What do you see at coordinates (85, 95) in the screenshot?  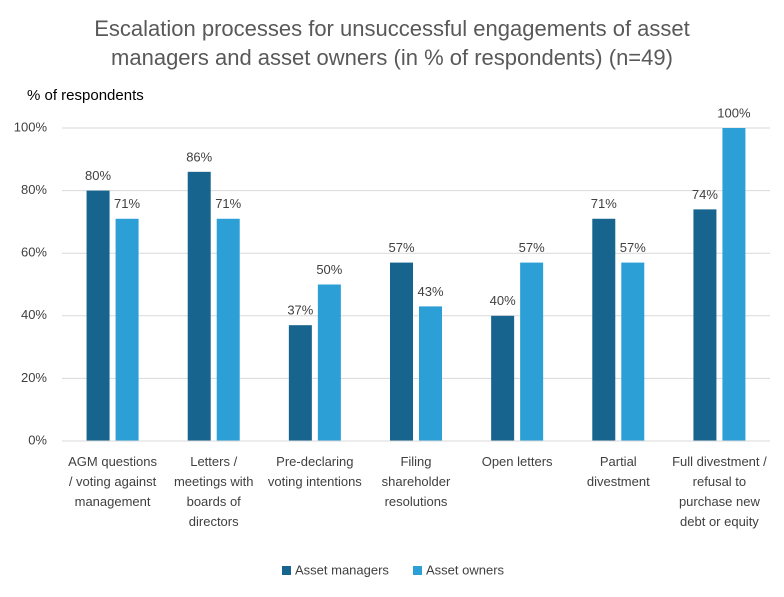 I see `y-axis-label: % of respondents` at bounding box center [85, 95].